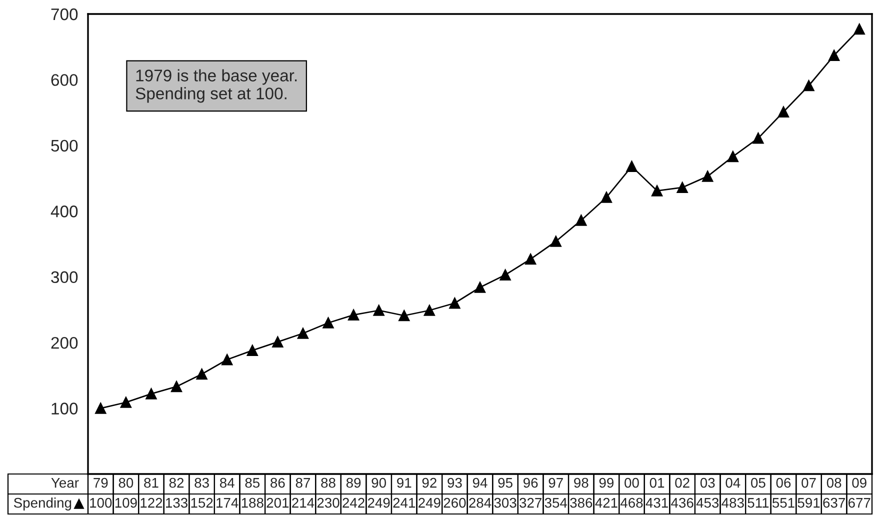  I want to click on x-tick-label: 08, so click(834, 483).